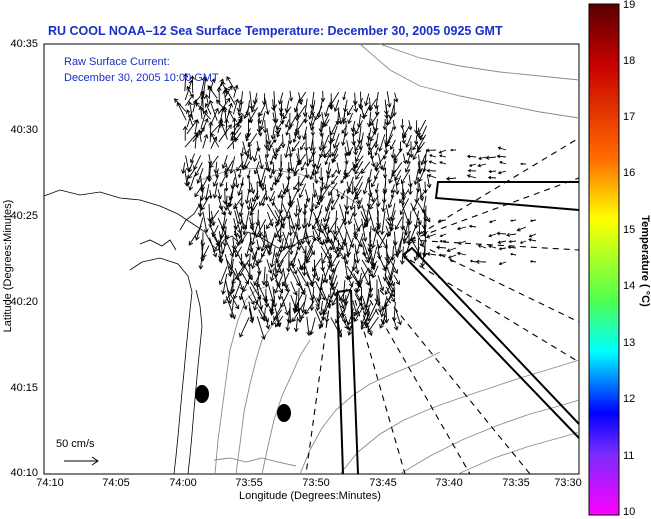 The image size is (651, 519). I want to click on colorbar-tick: 17, so click(629, 117).